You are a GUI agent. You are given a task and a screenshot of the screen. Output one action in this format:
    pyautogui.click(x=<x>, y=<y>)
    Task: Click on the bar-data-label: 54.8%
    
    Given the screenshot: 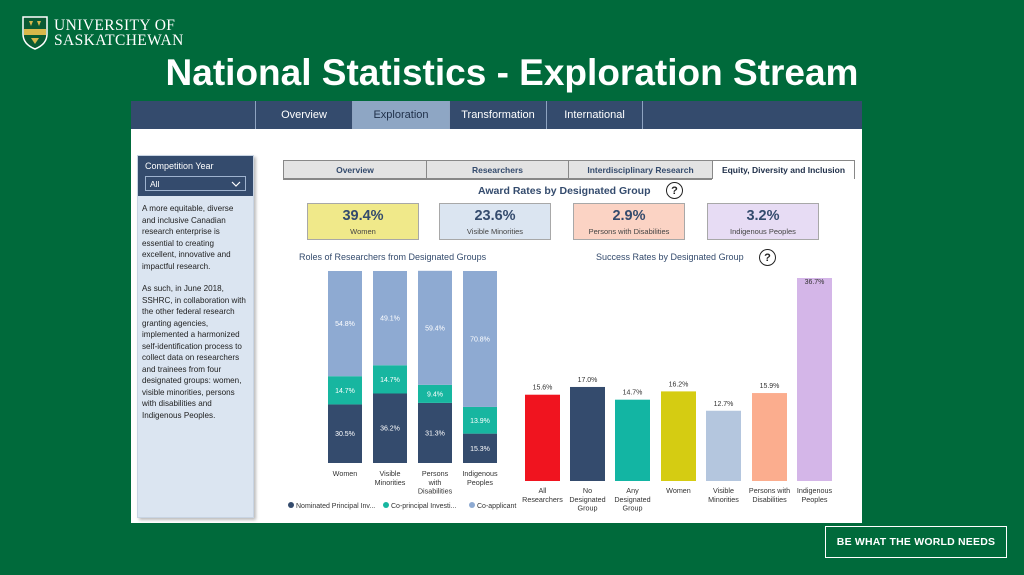 What is the action you would take?
    pyautogui.click(x=345, y=324)
    